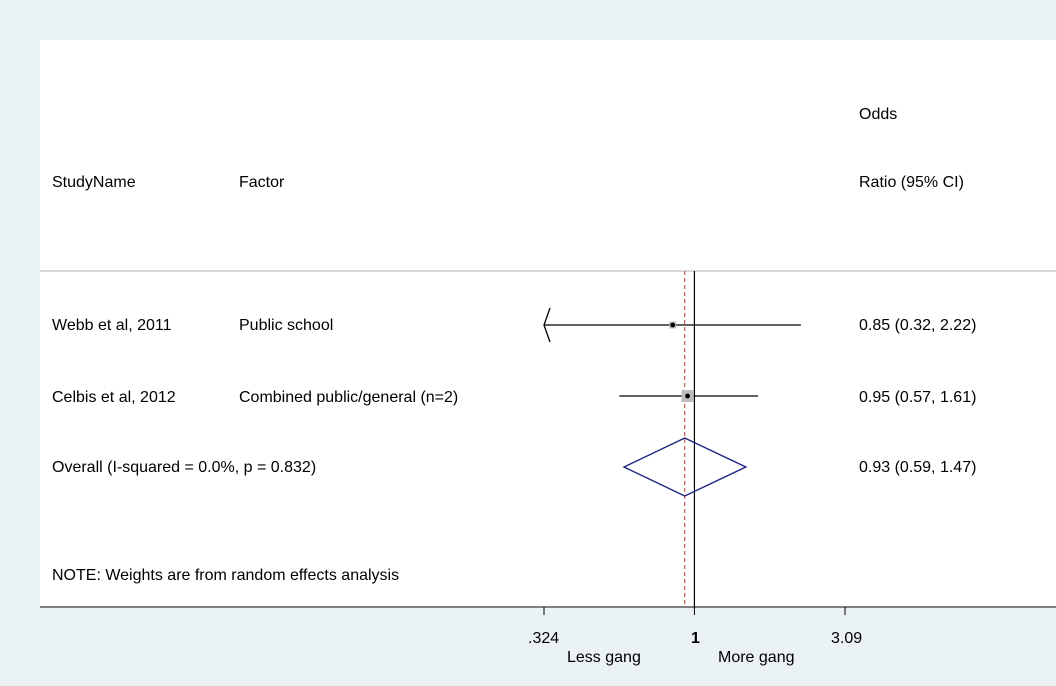 The image size is (1056, 686). I want to click on study-name-2: Celbis et al, 2012, so click(114, 397).